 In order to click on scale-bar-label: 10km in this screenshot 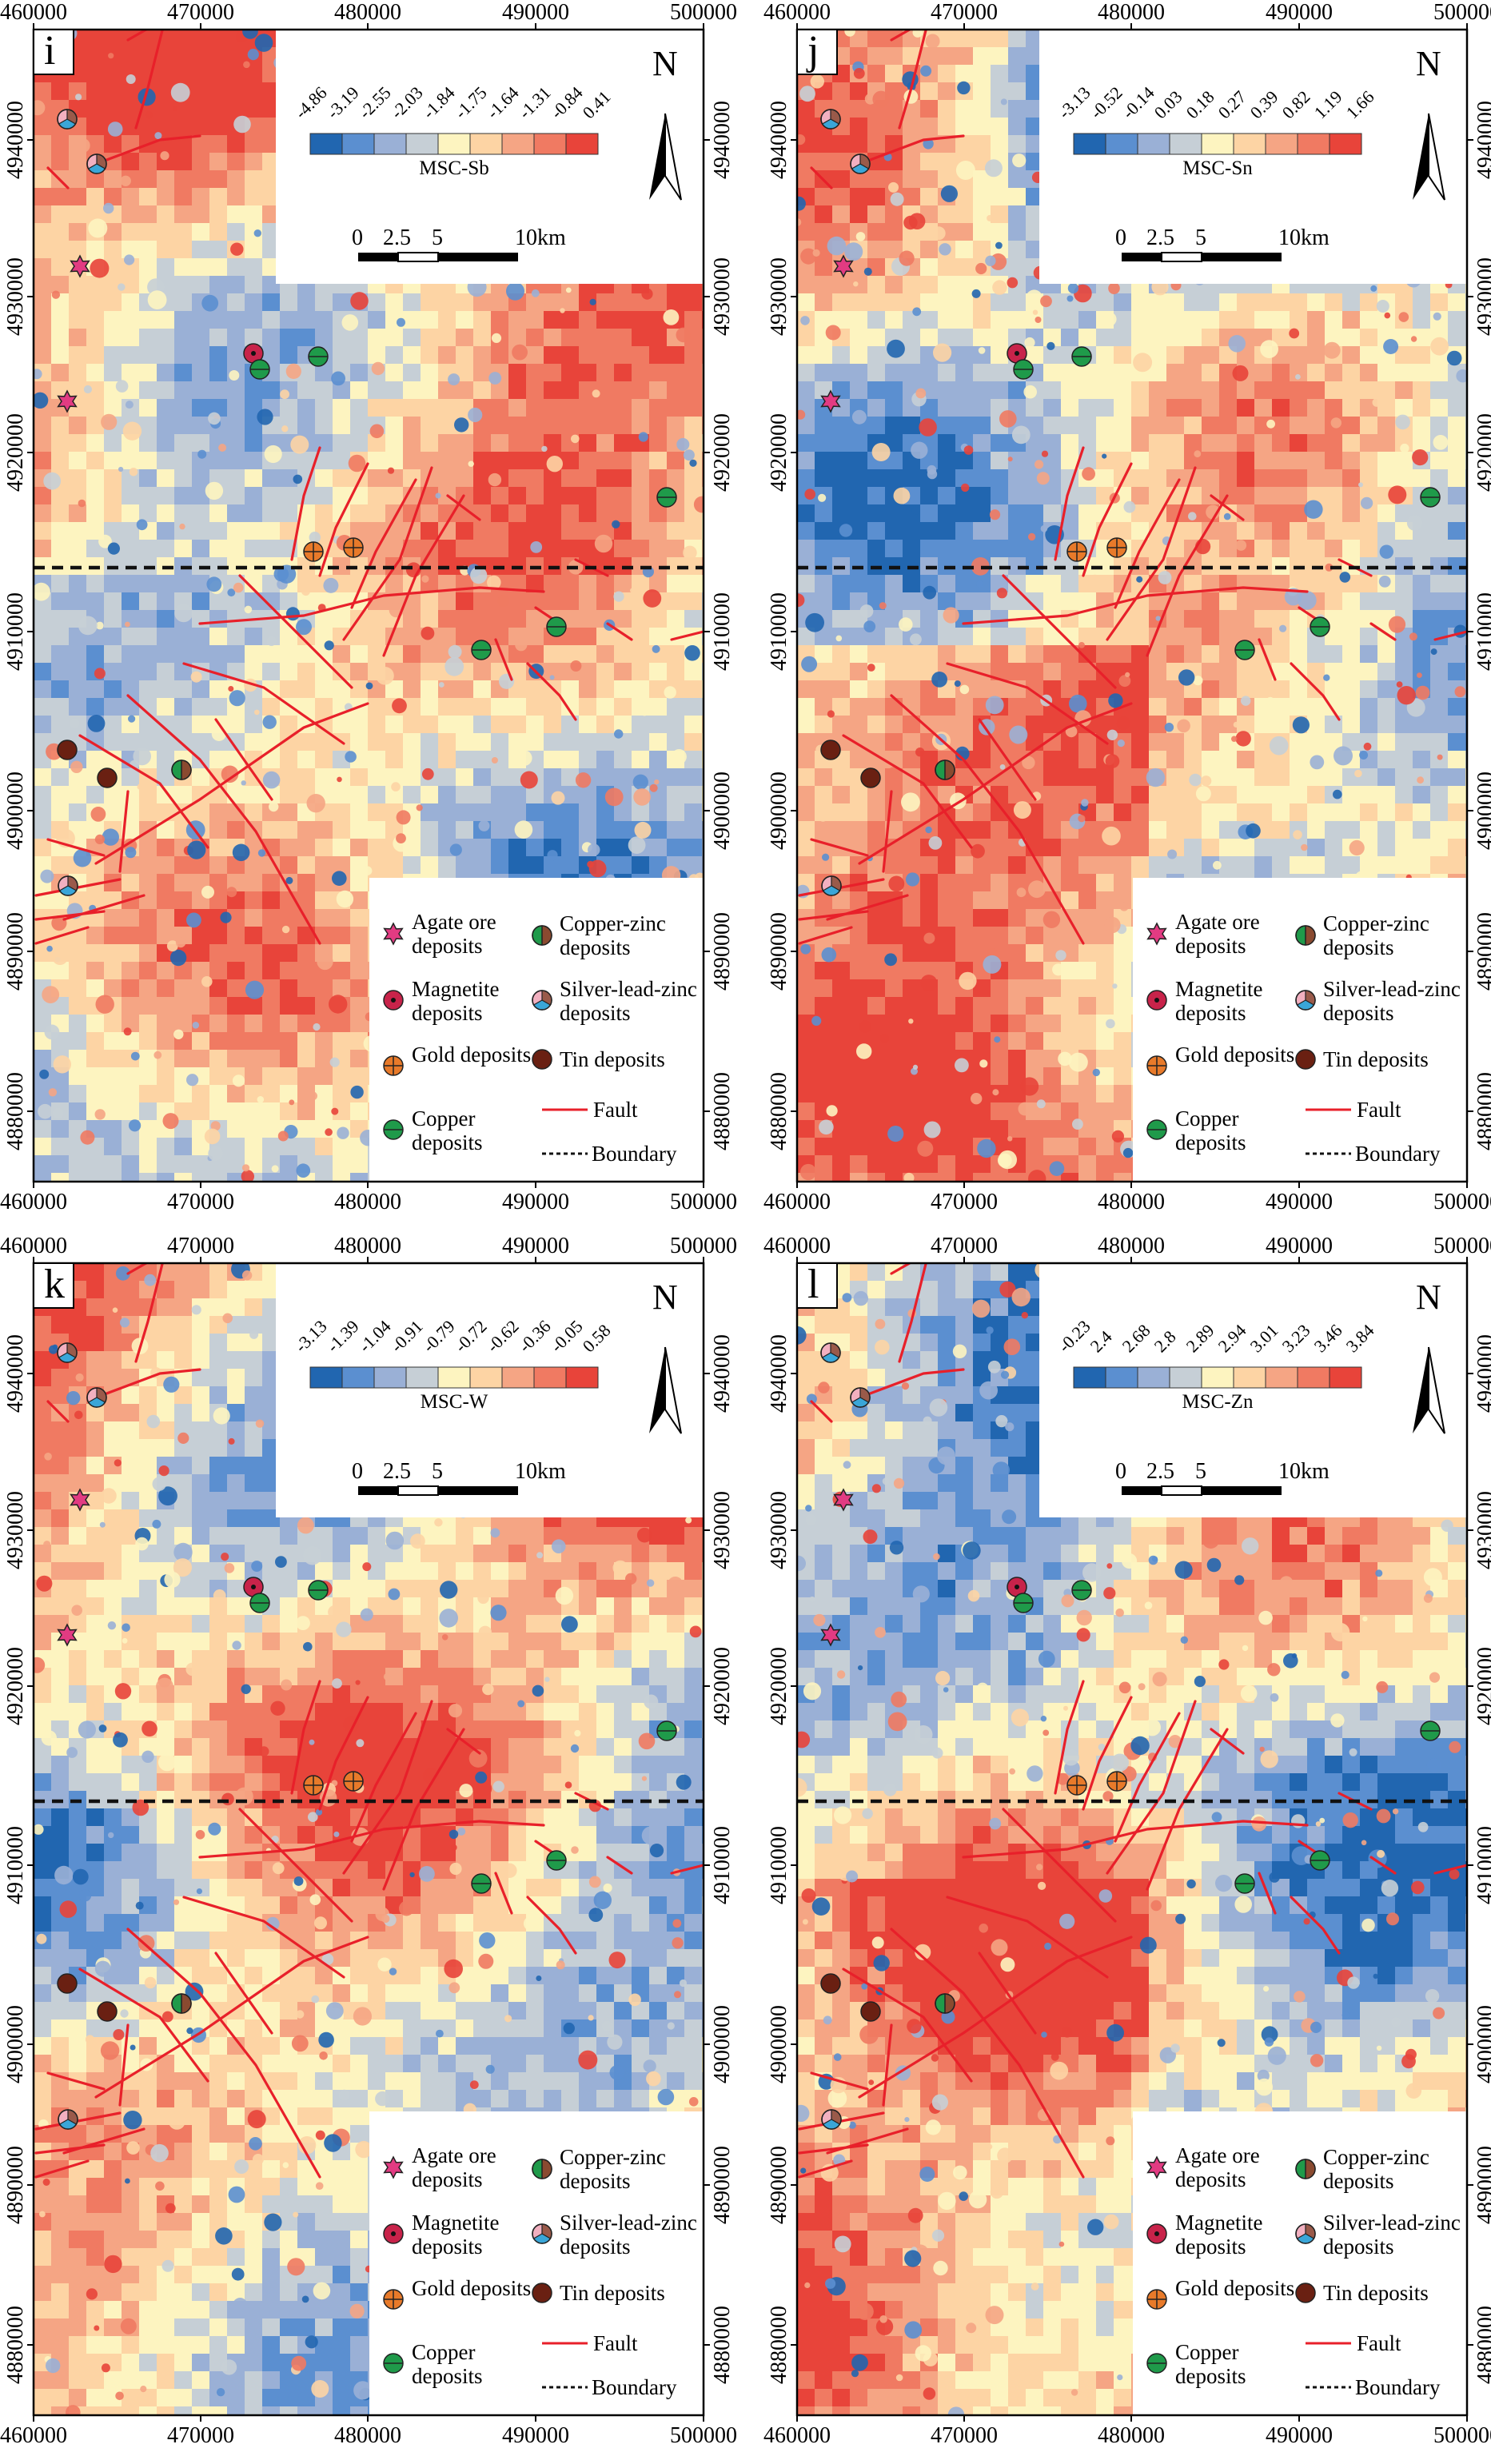, I will do `click(540, 1472)`.